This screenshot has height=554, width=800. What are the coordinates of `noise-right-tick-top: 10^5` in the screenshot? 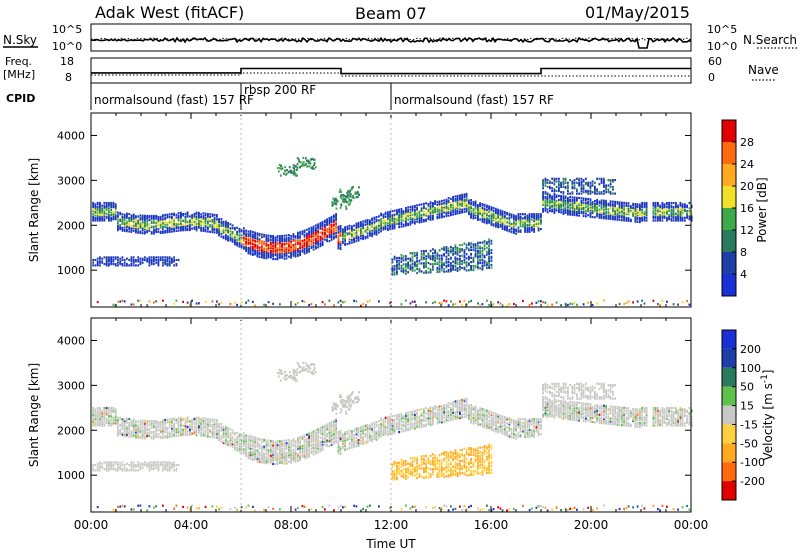 It's located at (722, 29).